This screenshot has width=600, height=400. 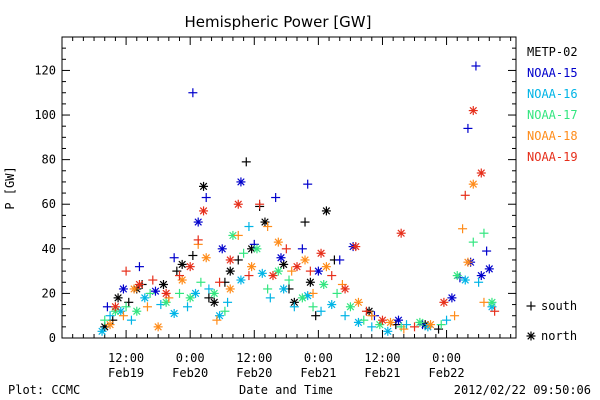 I want to click on chart-title: Hemispheric Power [GW], so click(x=278, y=22).